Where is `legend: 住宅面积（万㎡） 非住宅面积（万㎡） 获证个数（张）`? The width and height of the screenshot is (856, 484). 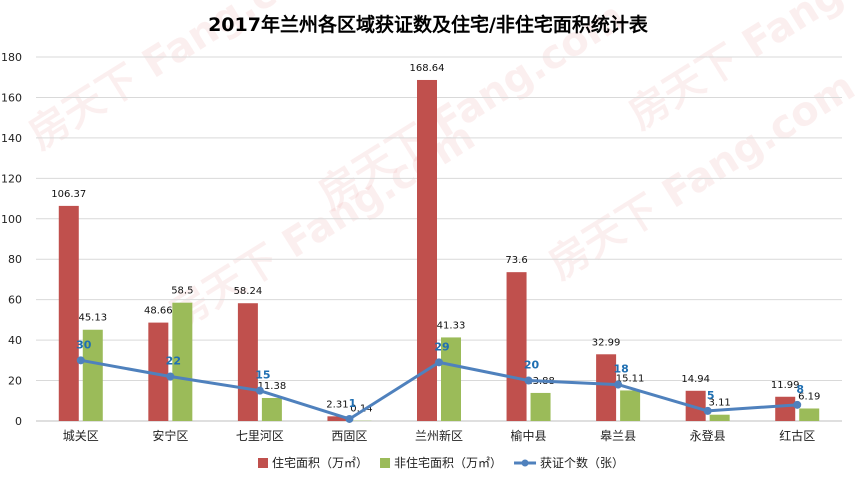 legend: 住宅面积（万㎡） 非住宅面积（万㎡） 获证个数（张） is located at coordinates (441, 462).